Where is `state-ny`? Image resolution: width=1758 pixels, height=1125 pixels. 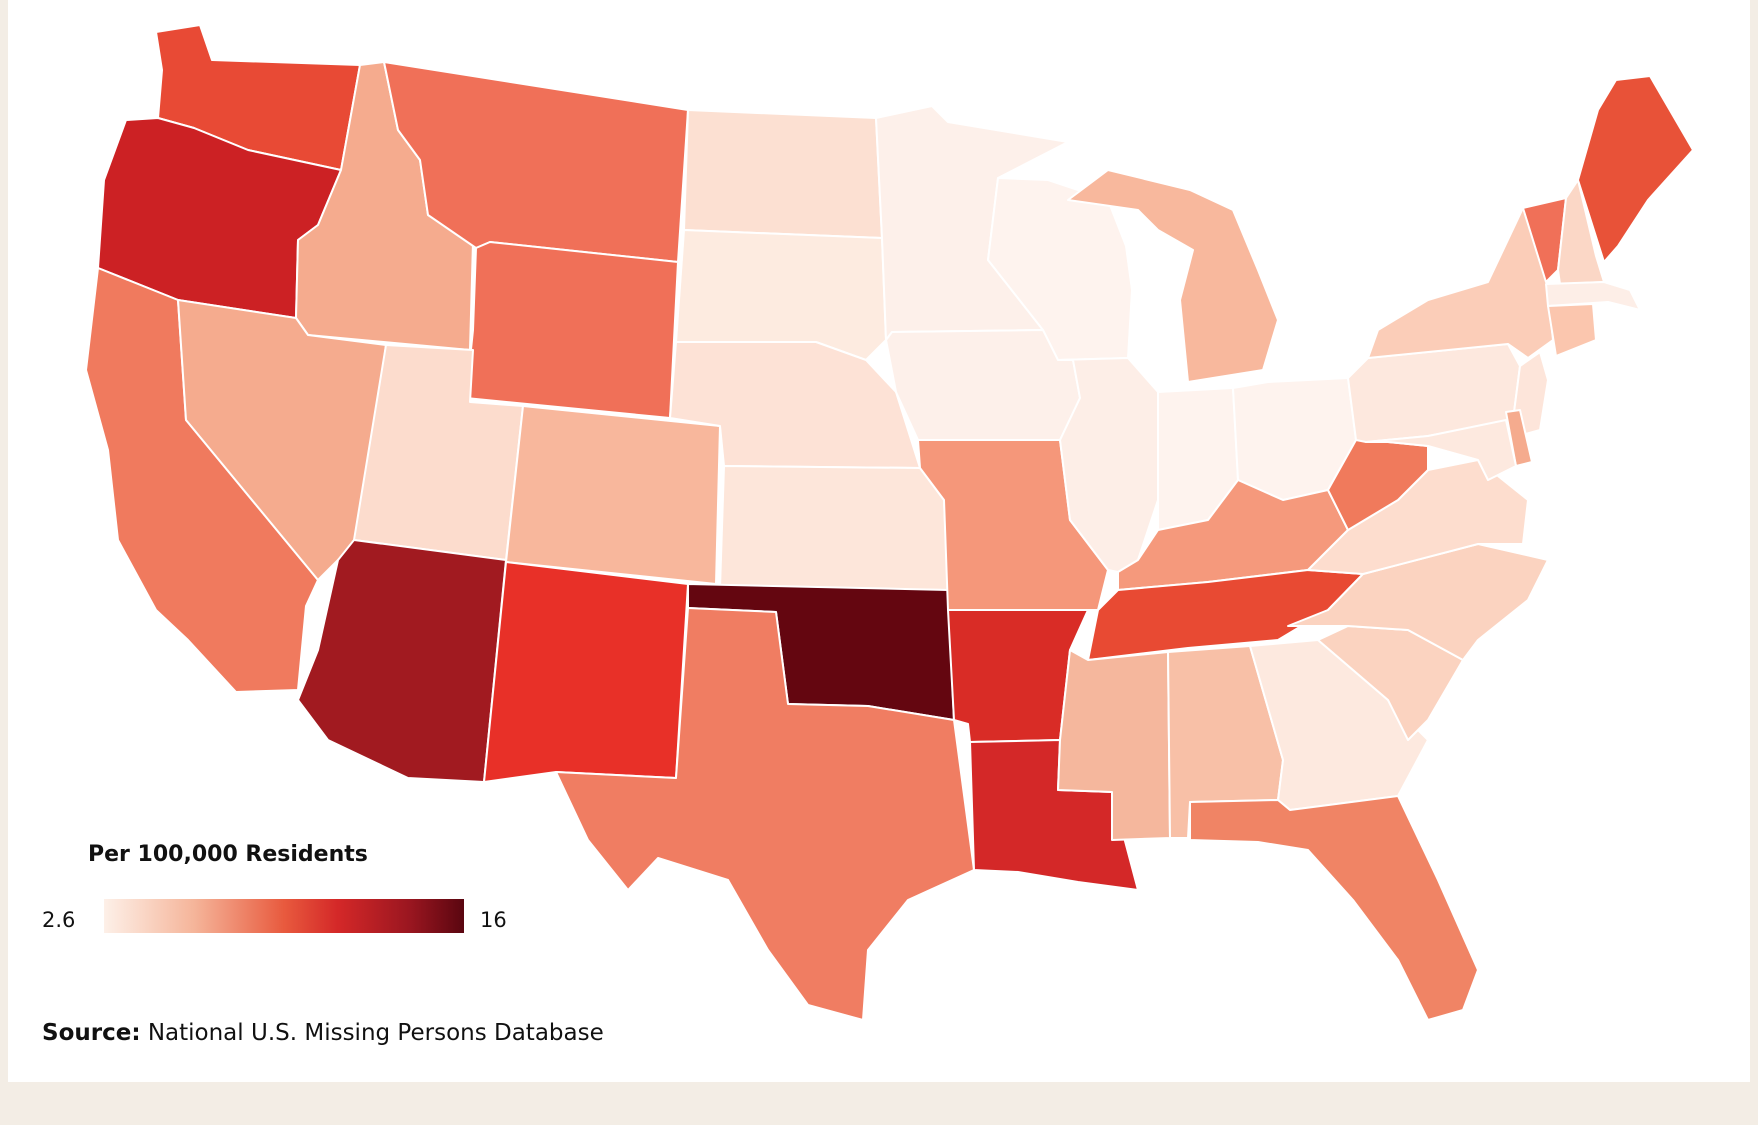
state-ny is located at coordinates (1460, 283).